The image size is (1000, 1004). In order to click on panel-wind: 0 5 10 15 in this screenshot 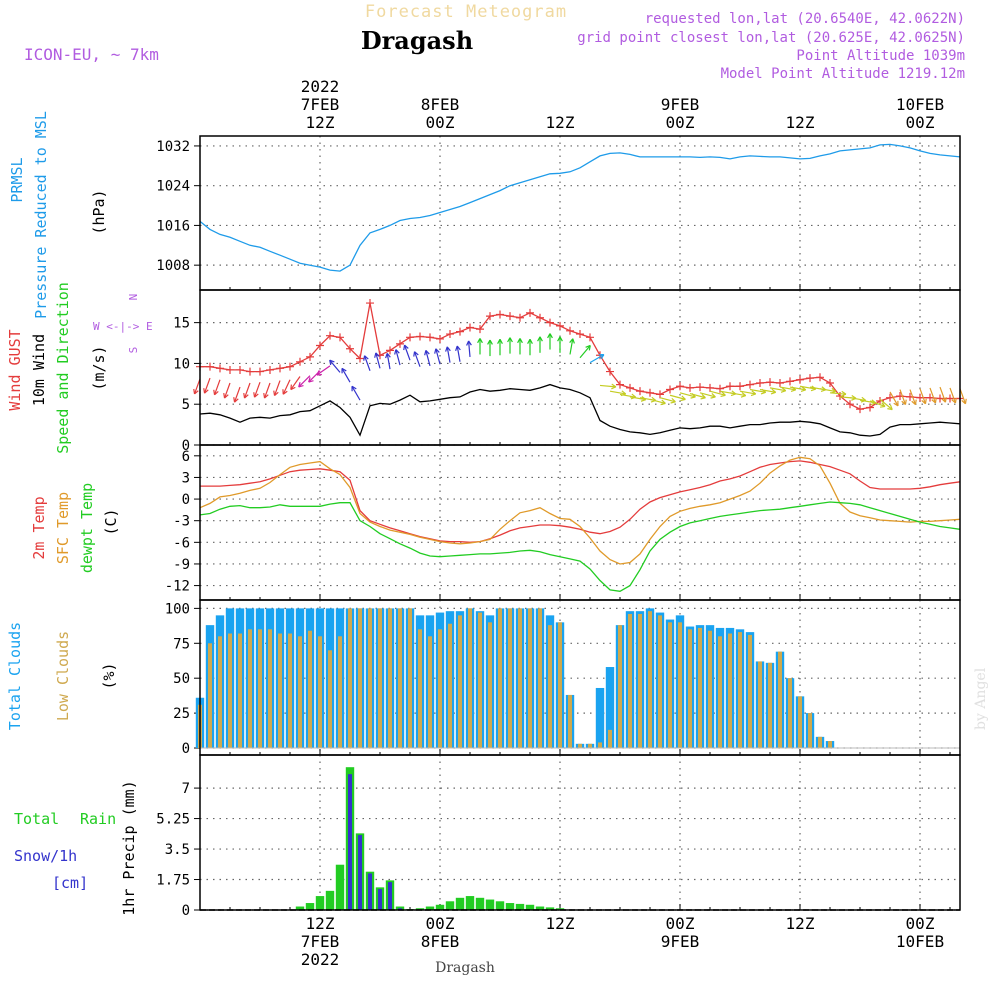, I will do `click(570, 371)`.